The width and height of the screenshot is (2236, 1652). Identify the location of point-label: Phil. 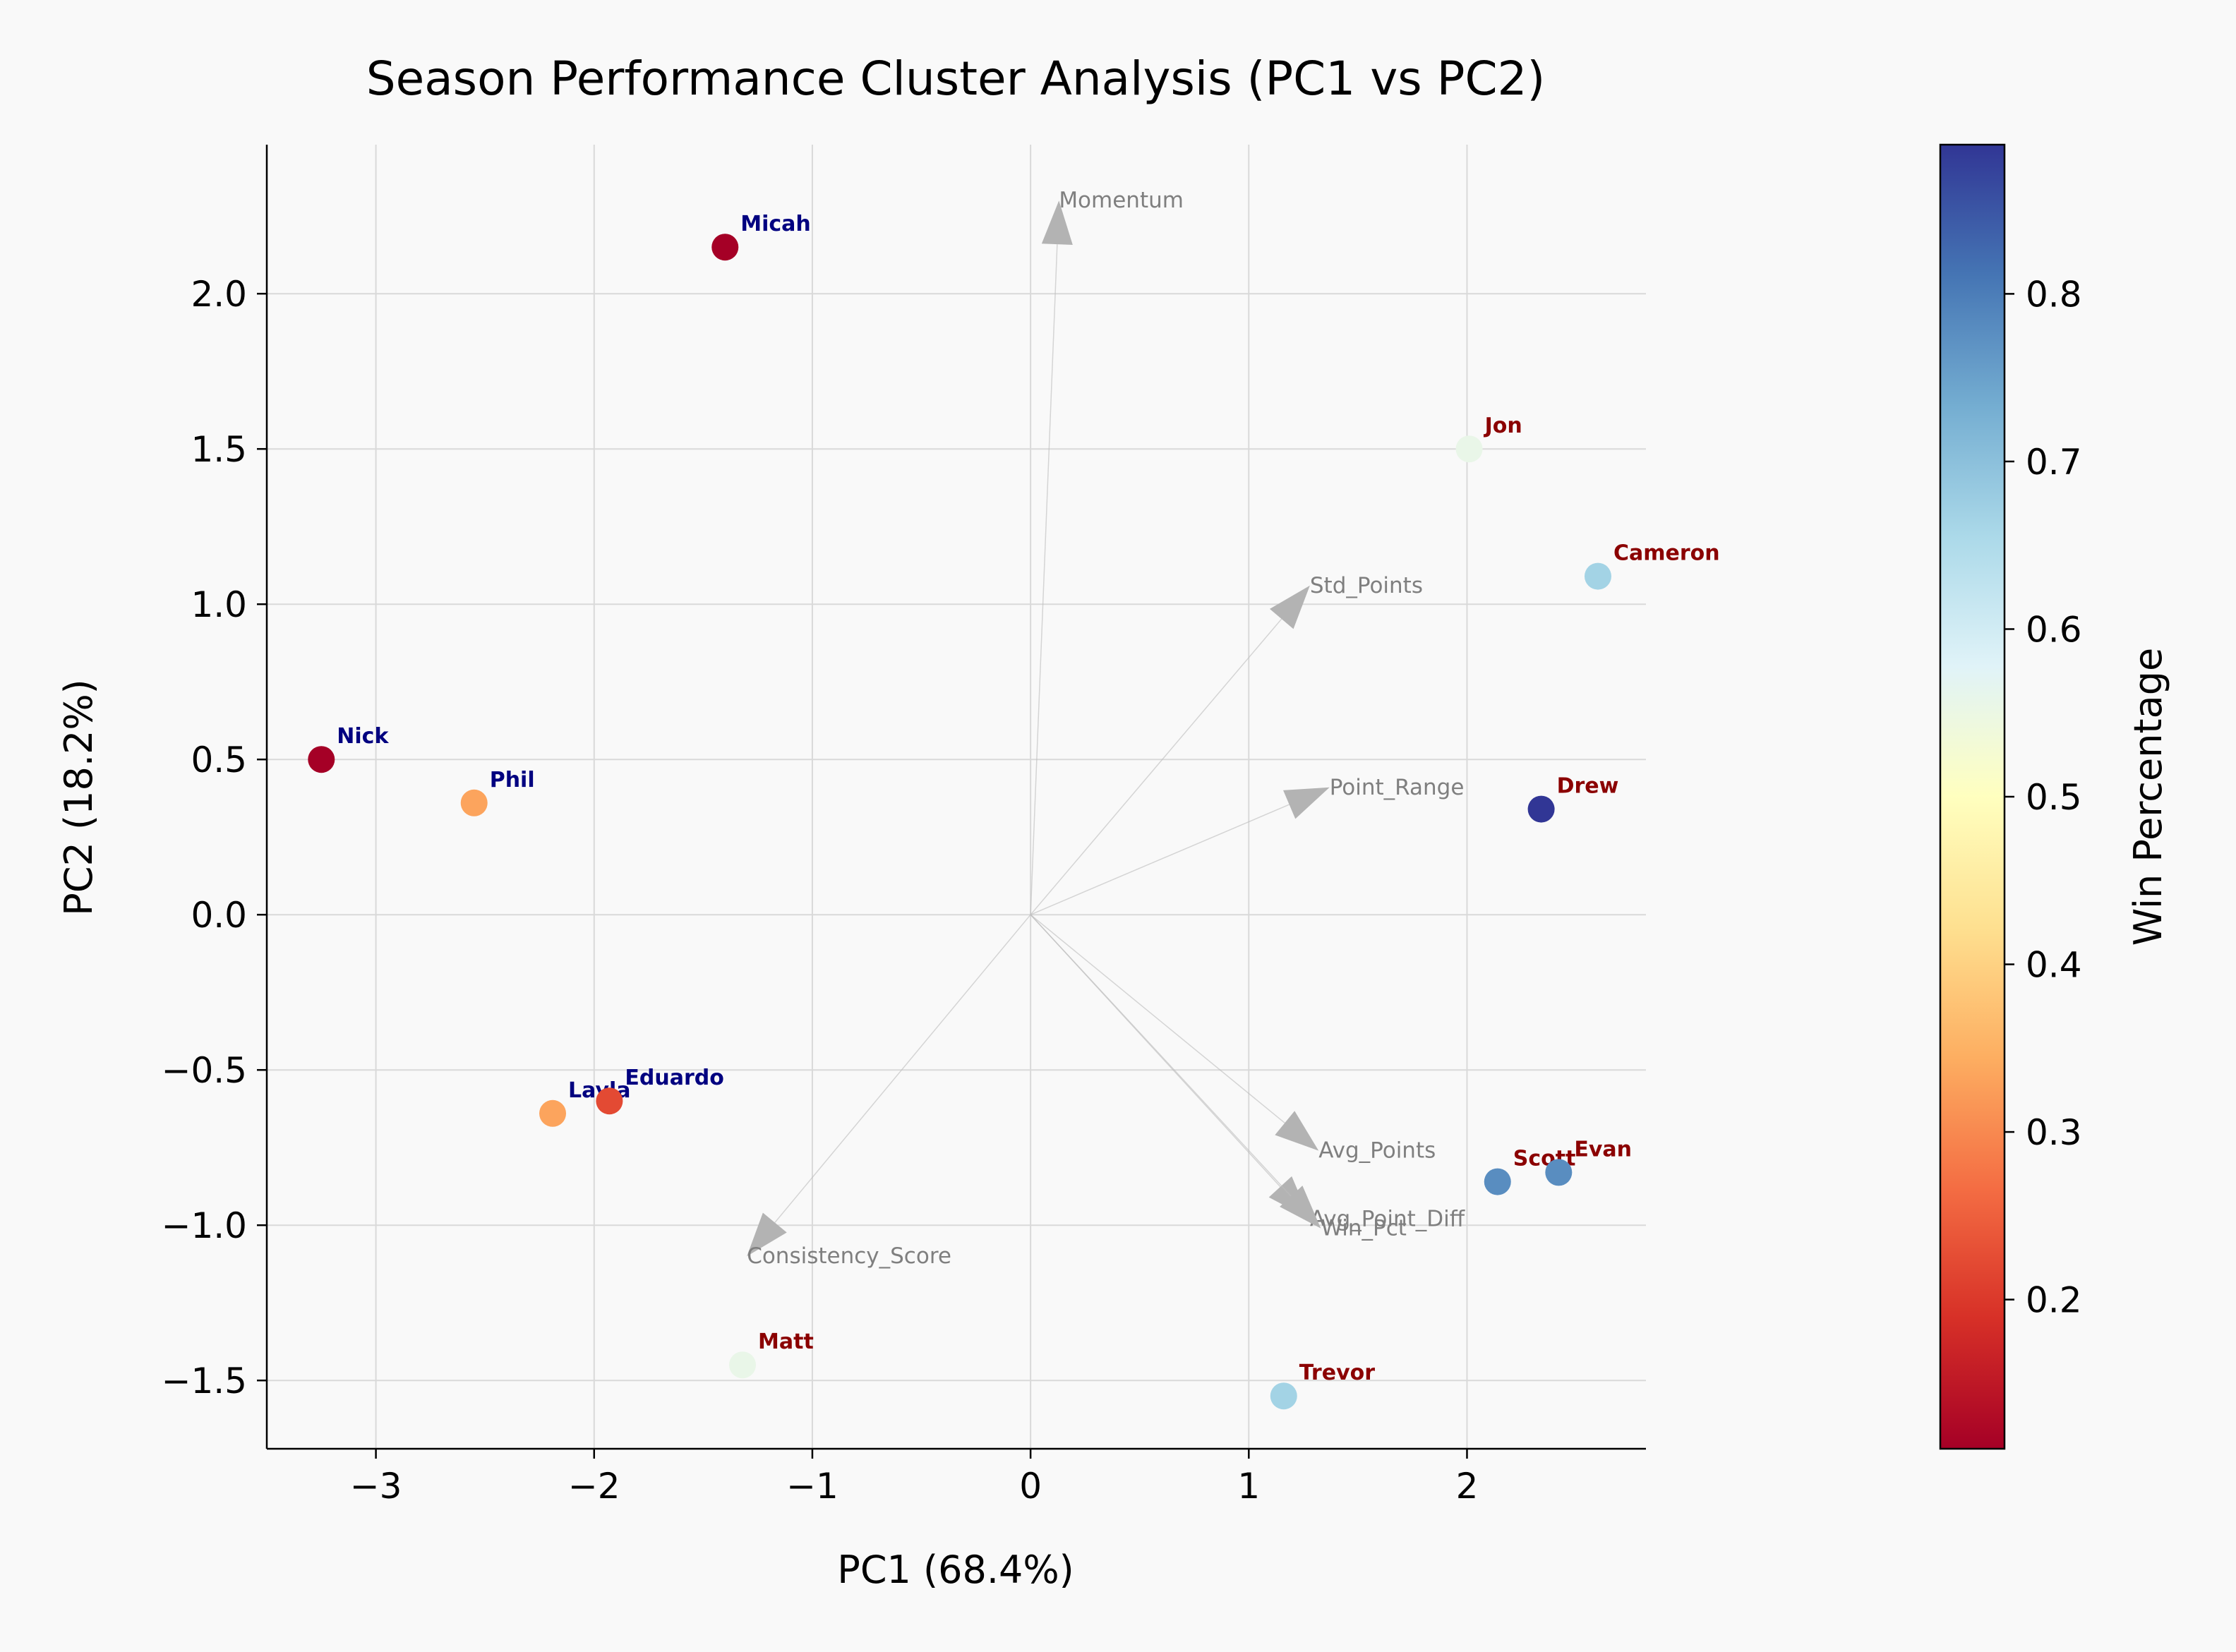
(512, 780).